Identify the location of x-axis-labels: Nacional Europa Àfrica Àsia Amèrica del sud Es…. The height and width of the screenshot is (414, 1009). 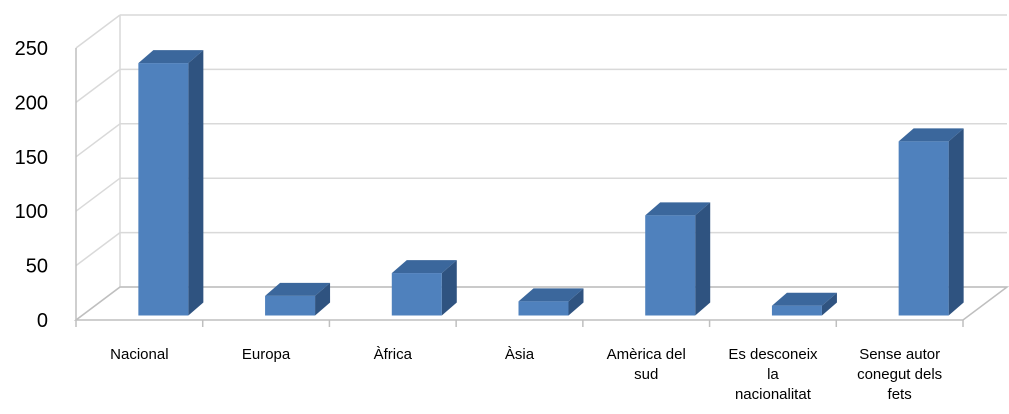
(526, 374).